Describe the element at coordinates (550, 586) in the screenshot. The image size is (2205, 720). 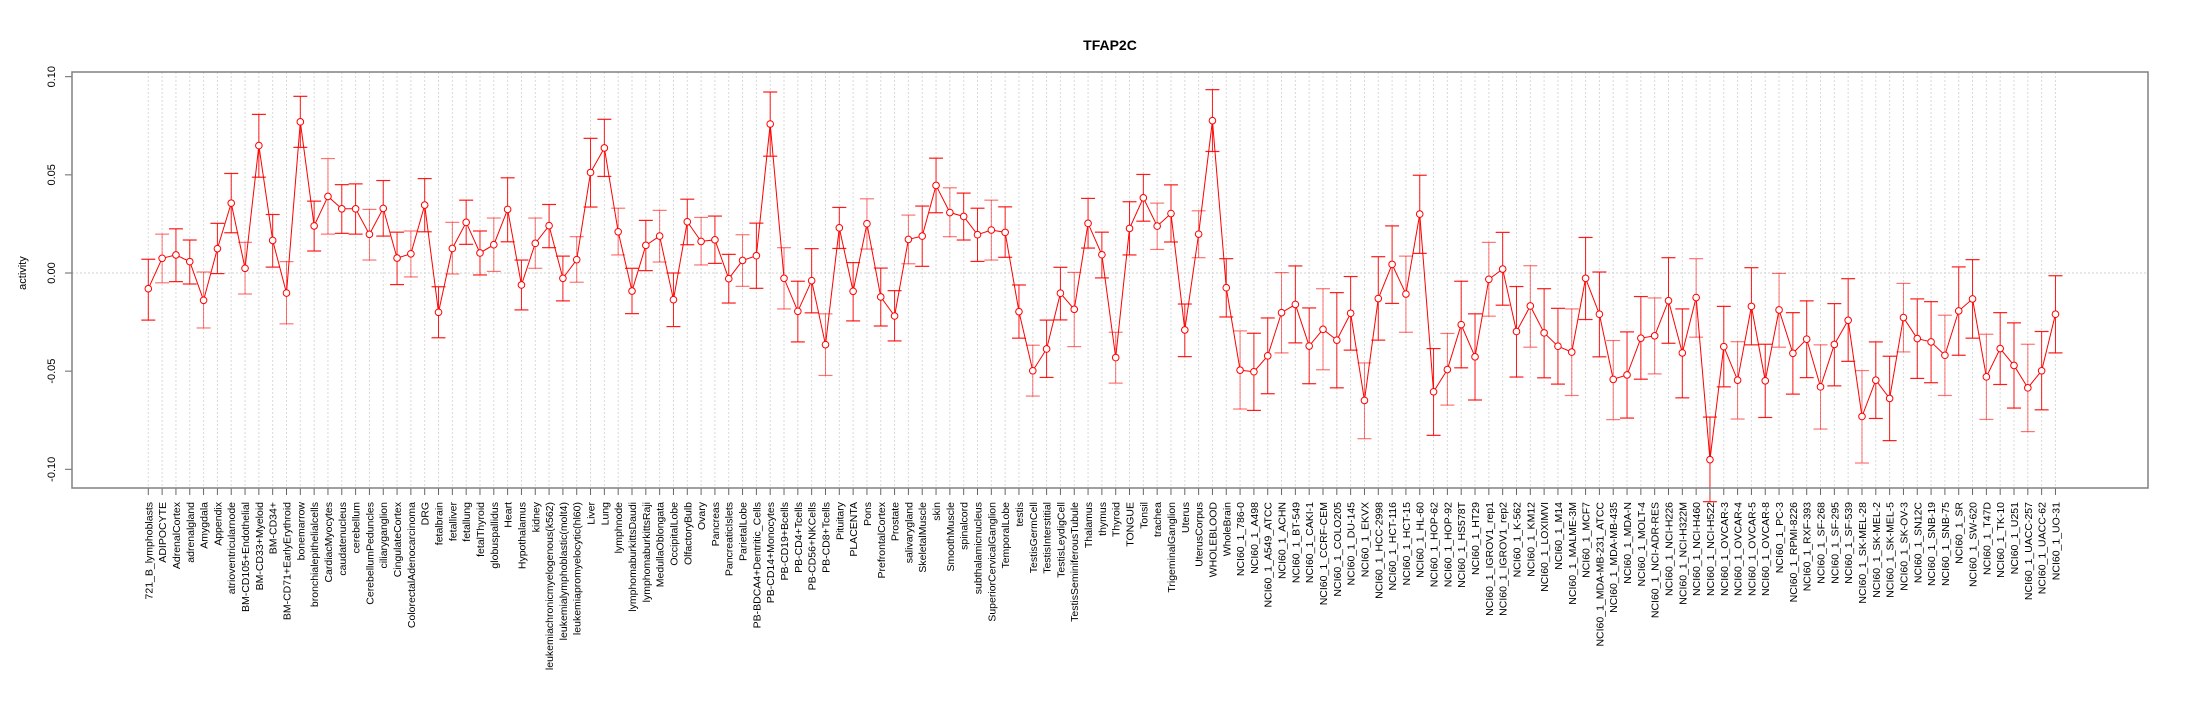
I see `x-tick-label: leukemiachronicmyelogenous(k562)` at that location.